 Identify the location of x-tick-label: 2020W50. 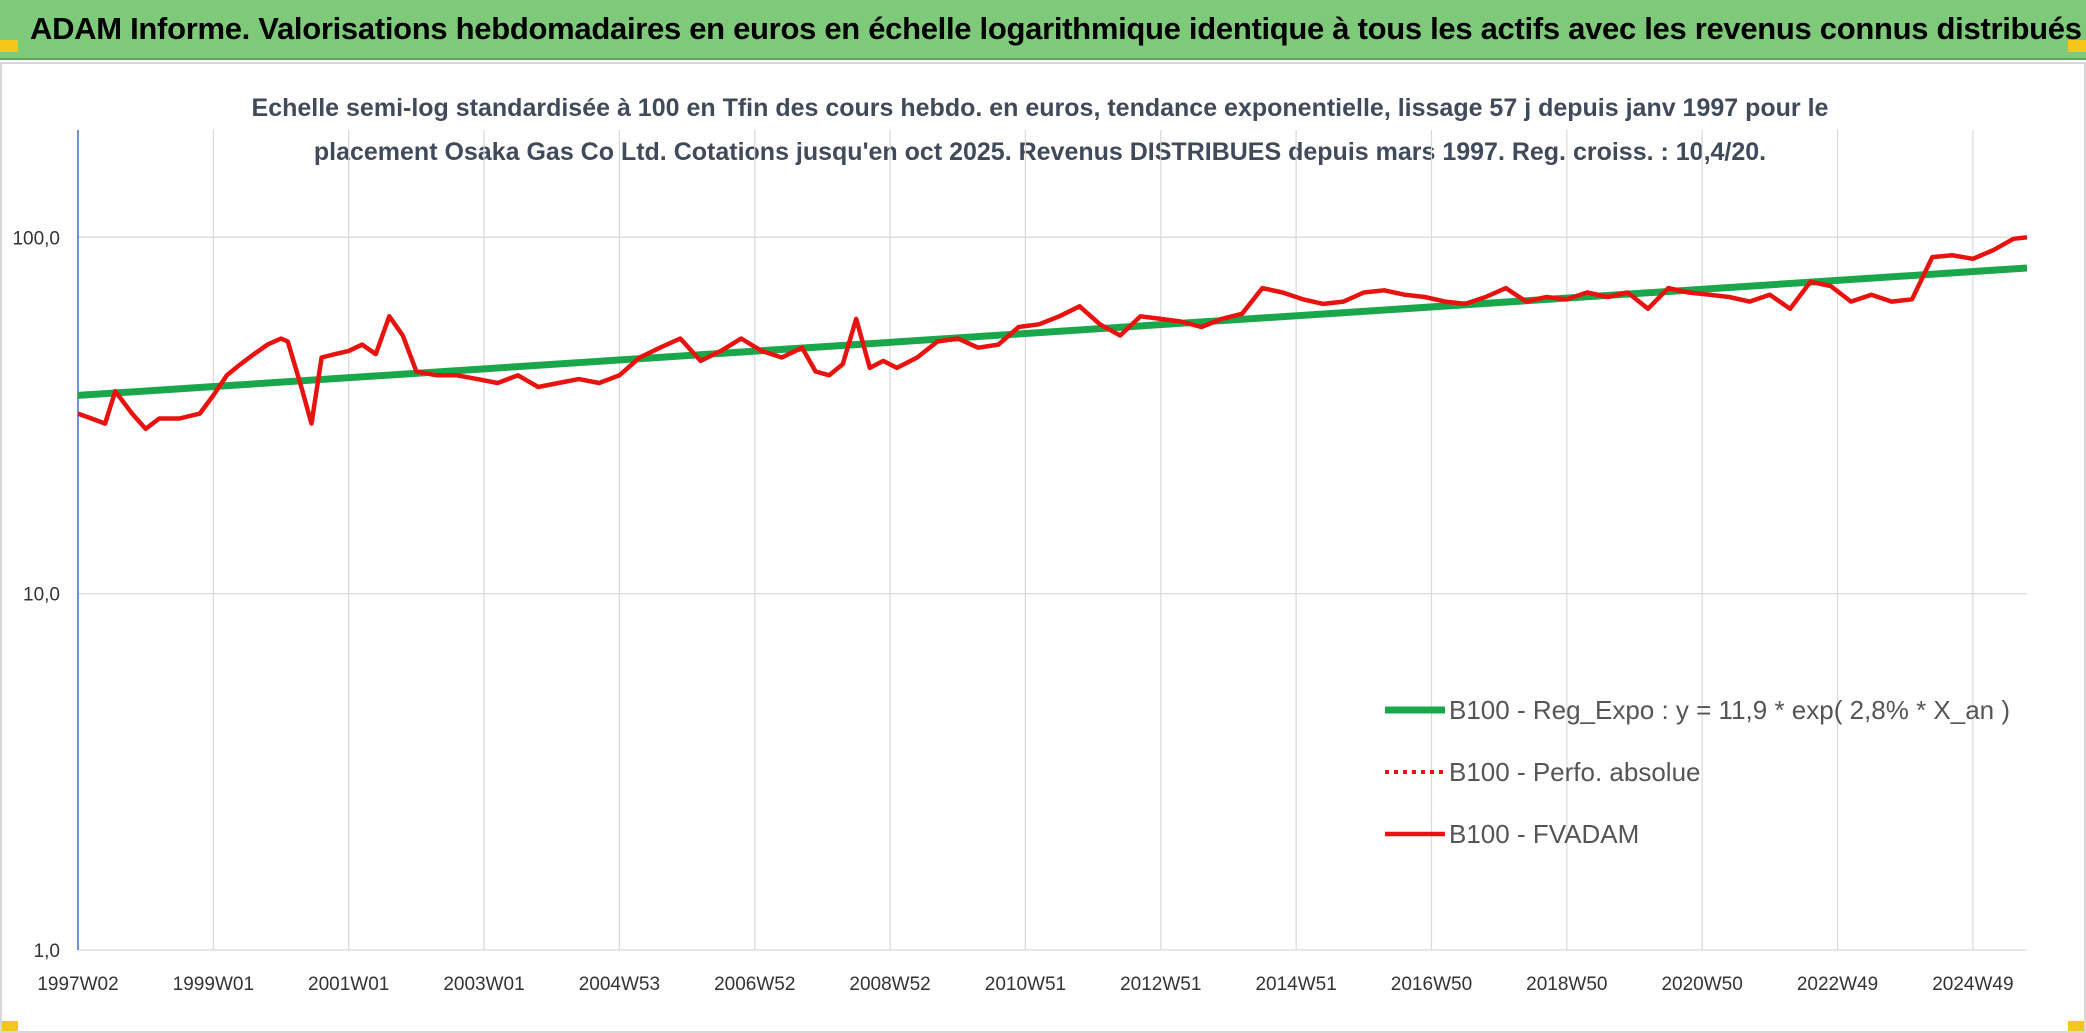
(1701, 984).